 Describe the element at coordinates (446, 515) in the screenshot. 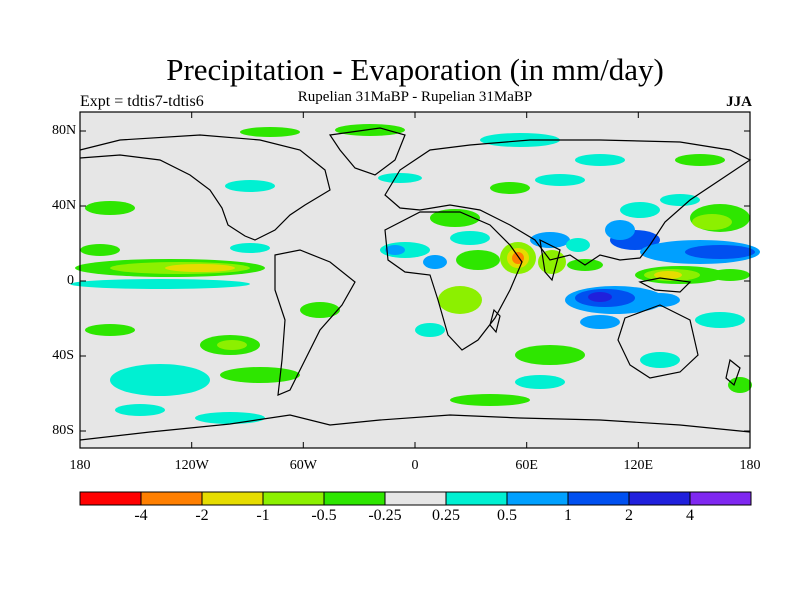

I see `colorbar-label: 0.25` at that location.